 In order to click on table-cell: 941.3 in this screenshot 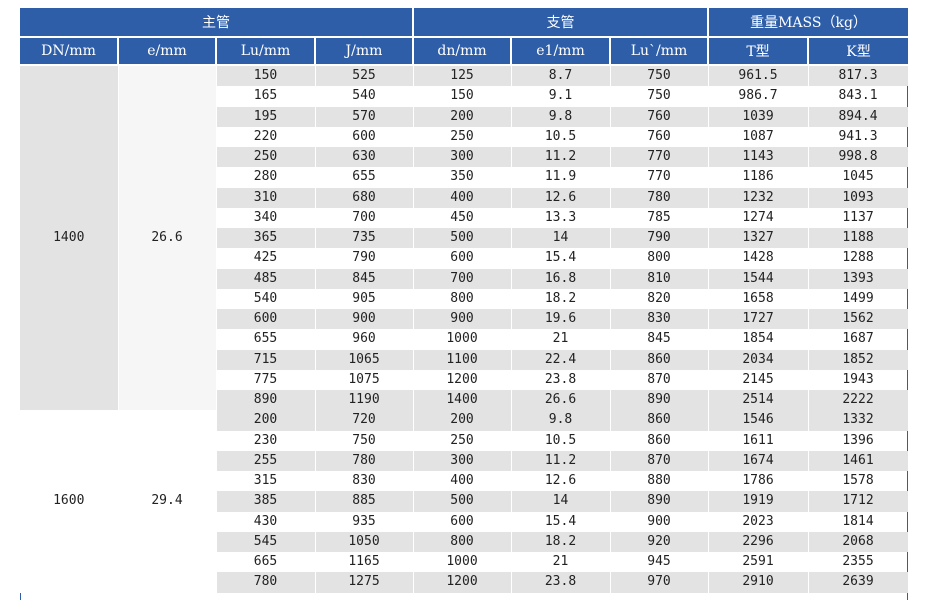, I will do `click(858, 136)`.